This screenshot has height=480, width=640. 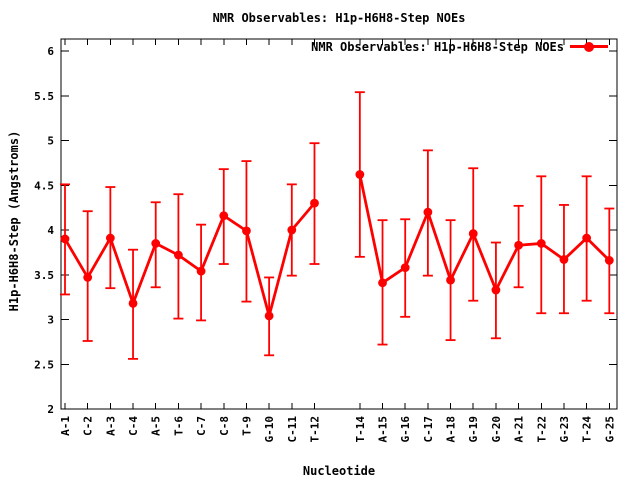 I want to click on x-tick-label: G-10, so click(x=269, y=429).